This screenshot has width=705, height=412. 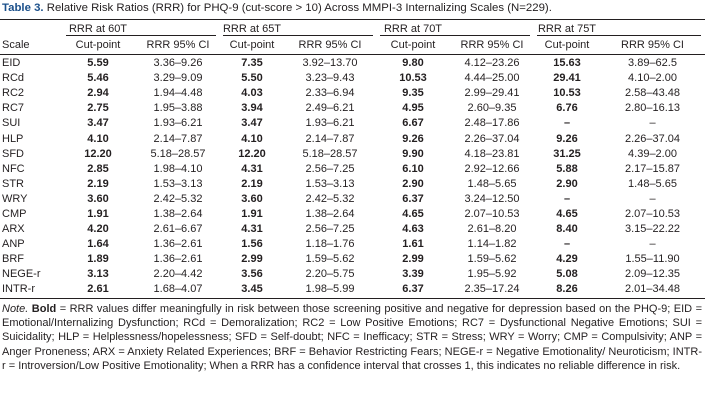 What do you see at coordinates (492, 153) in the screenshot?
I see `ci-cell: 4.18–23.81` at bounding box center [492, 153].